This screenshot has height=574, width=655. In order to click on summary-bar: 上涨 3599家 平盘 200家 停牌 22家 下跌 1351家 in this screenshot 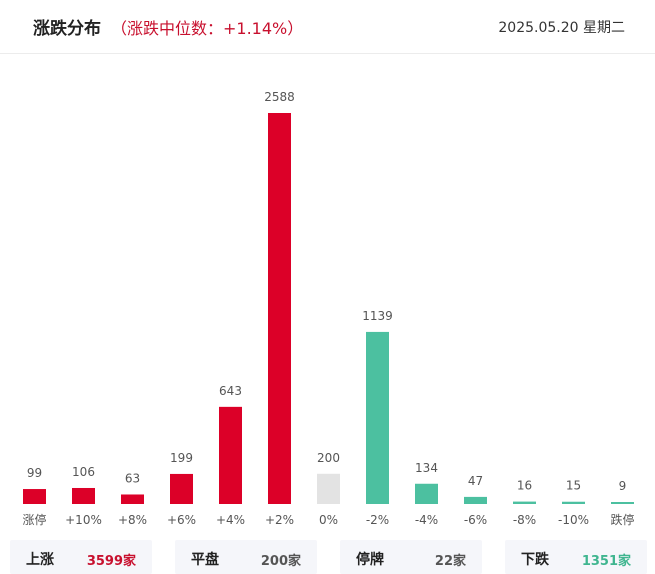, I will do `click(327, 557)`.